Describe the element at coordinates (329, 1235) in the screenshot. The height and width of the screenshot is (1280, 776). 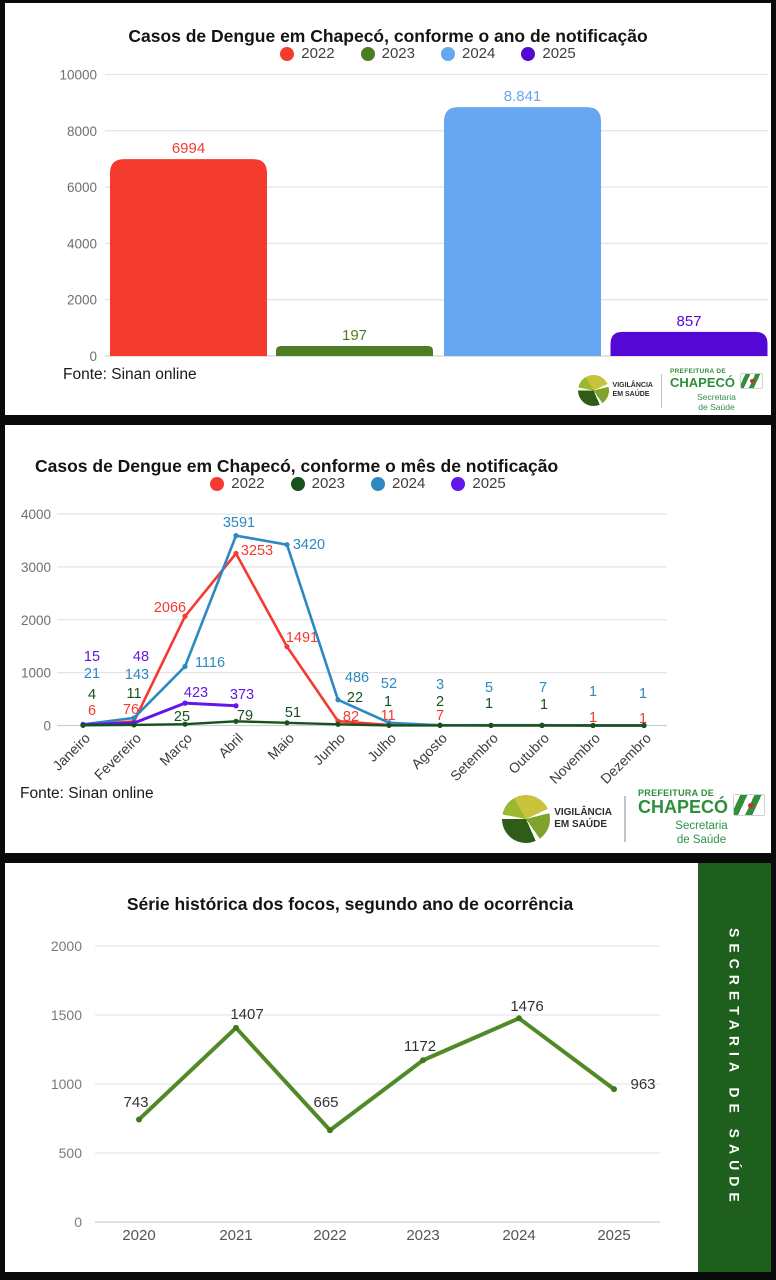
I see `svg-text: 2022` at that location.